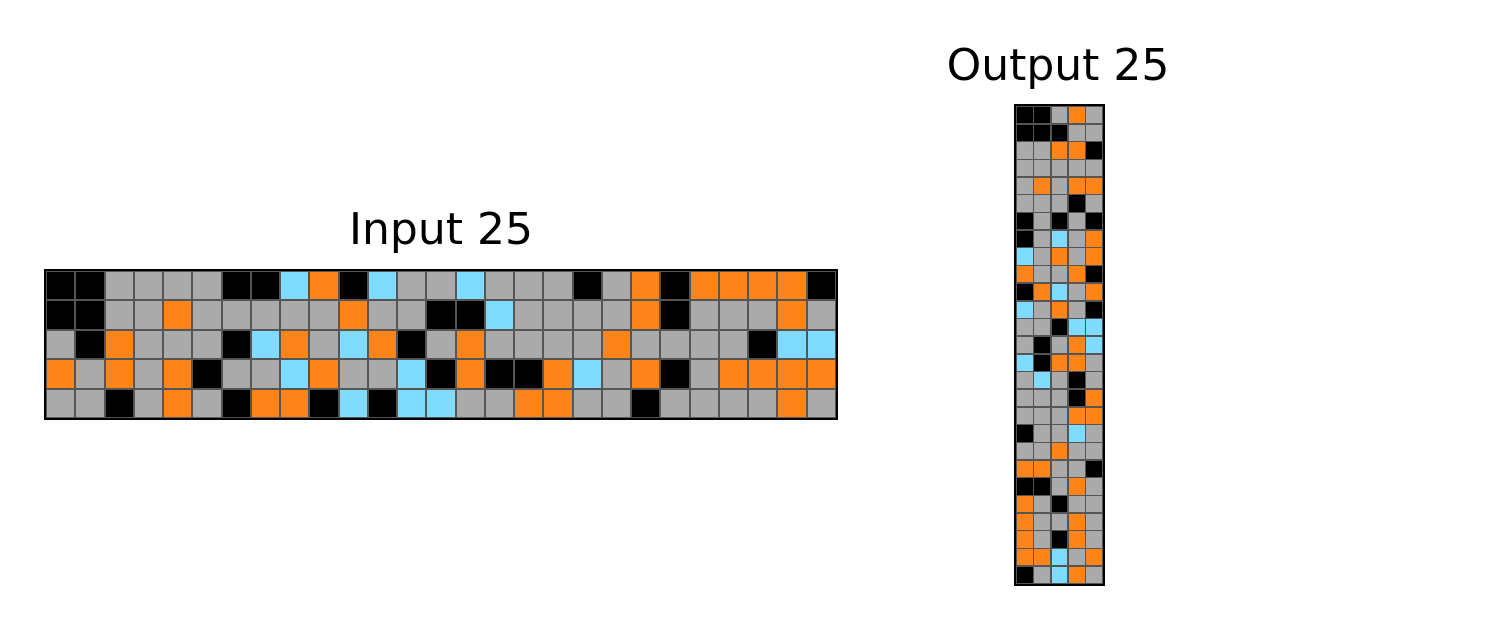 Image resolution: width=1500 pixels, height=629 pixels. I want to click on output-title: Output 25, so click(1058, 65).